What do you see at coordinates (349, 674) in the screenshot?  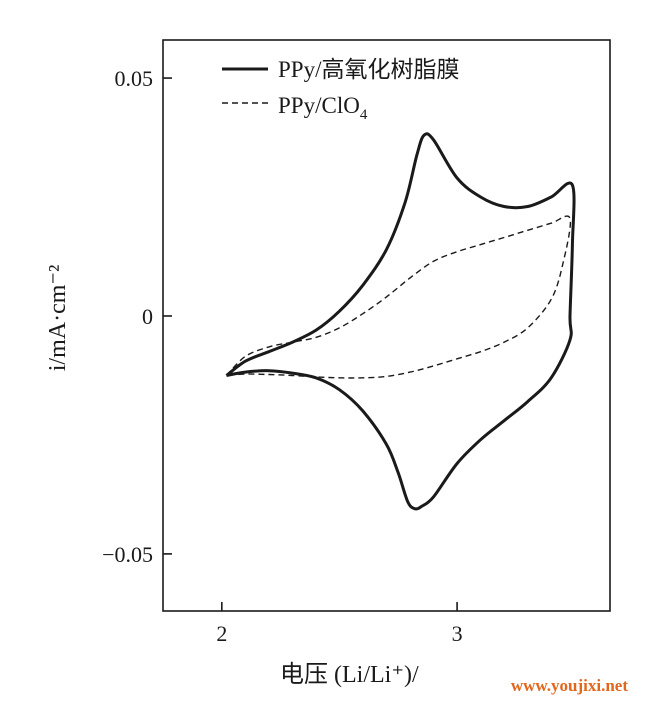 I see `x-axis-label: 电压 (Li/Li⁺)/` at bounding box center [349, 674].